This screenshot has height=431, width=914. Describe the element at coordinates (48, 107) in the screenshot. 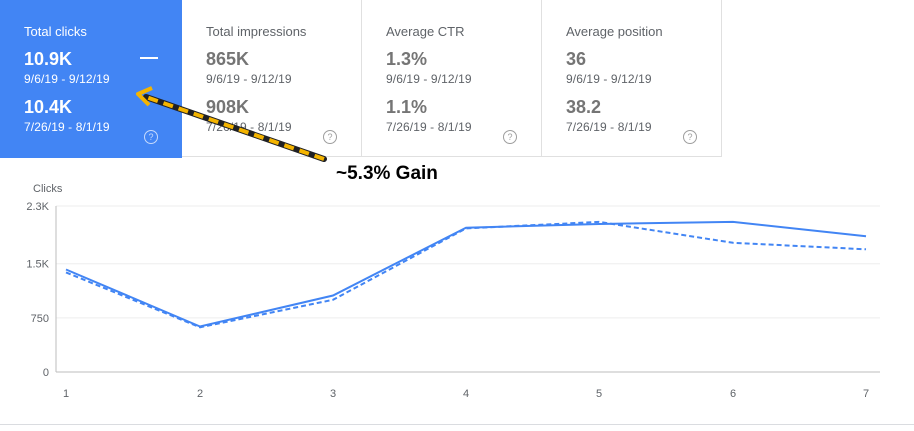

I see `card-previous-value: 10.4K` at that location.